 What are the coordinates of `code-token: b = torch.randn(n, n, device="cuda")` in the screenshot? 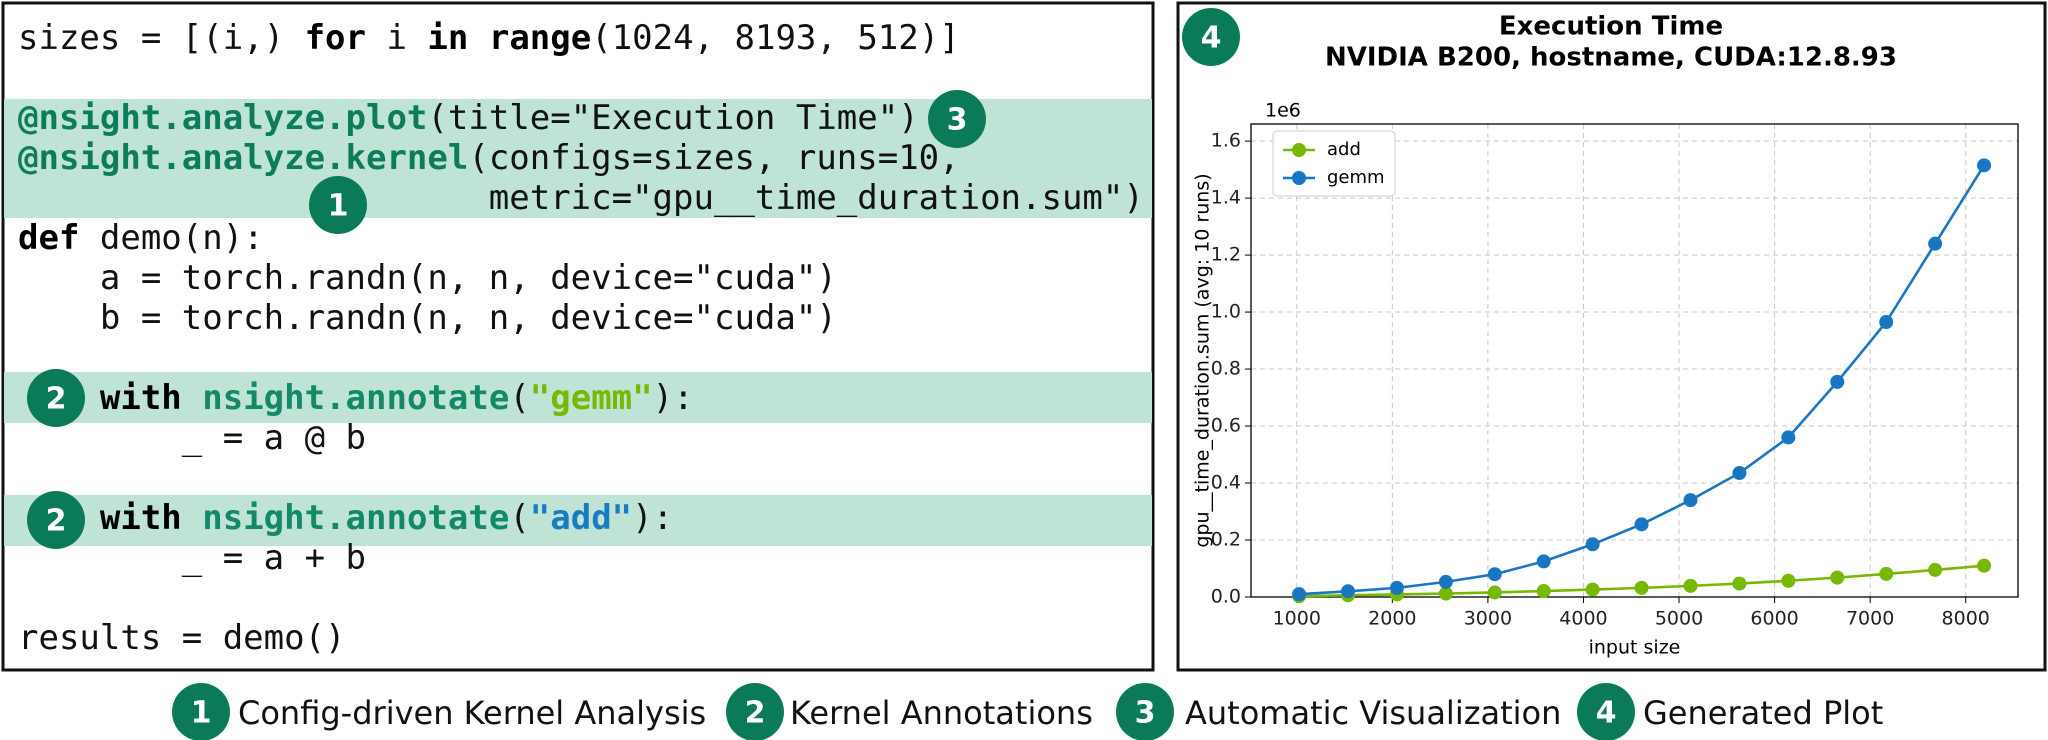 It's located at (427, 318).